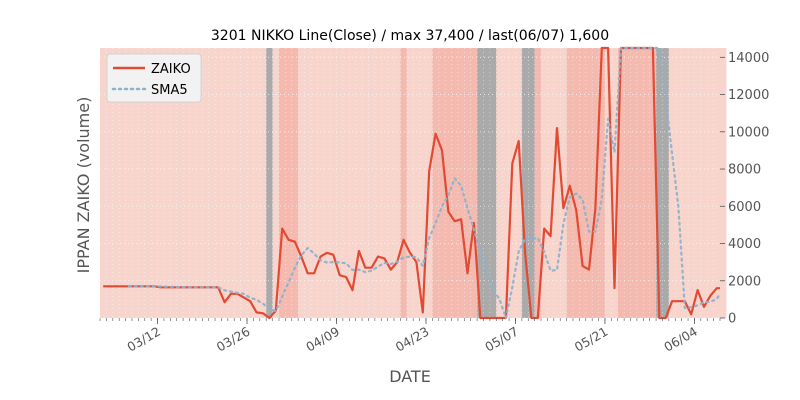 The image size is (800, 400). I want to click on y-axis-label: IPPAN ZAIKO (volume), so click(83, 185).